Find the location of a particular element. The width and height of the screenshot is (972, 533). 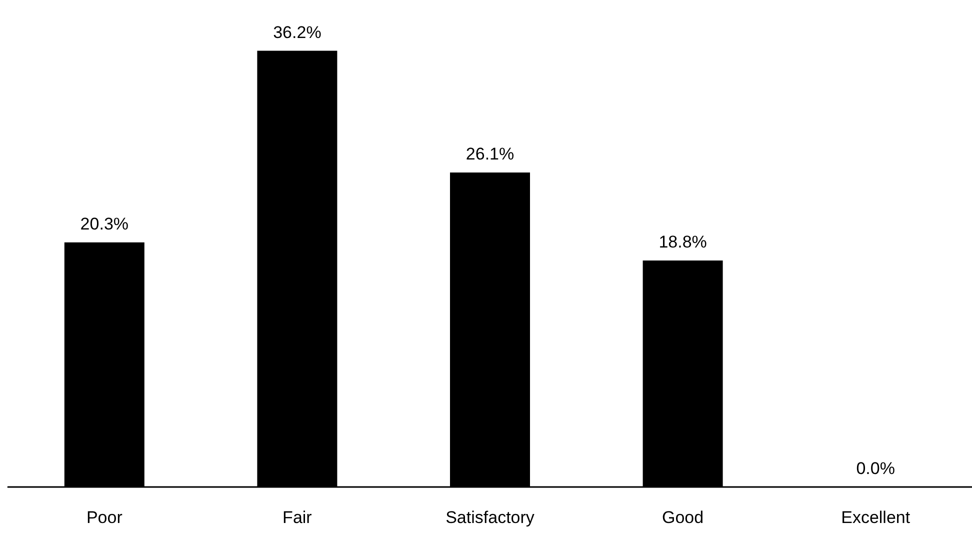

data-label: 0.0% is located at coordinates (875, 468).